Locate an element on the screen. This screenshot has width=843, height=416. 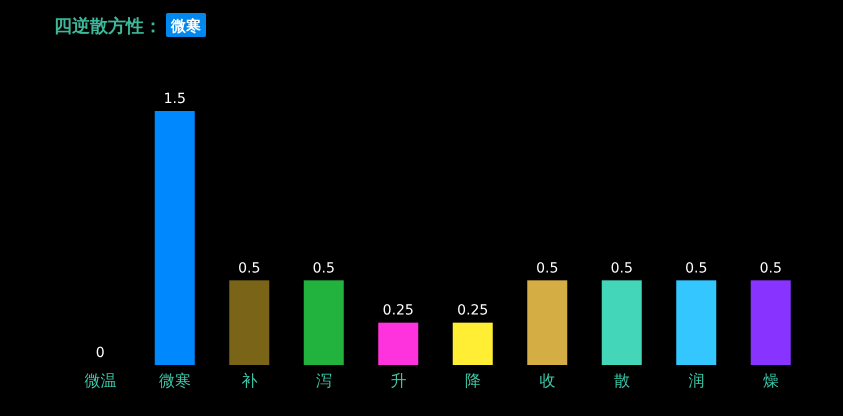
x-tick-label: 收 is located at coordinates (547, 380).